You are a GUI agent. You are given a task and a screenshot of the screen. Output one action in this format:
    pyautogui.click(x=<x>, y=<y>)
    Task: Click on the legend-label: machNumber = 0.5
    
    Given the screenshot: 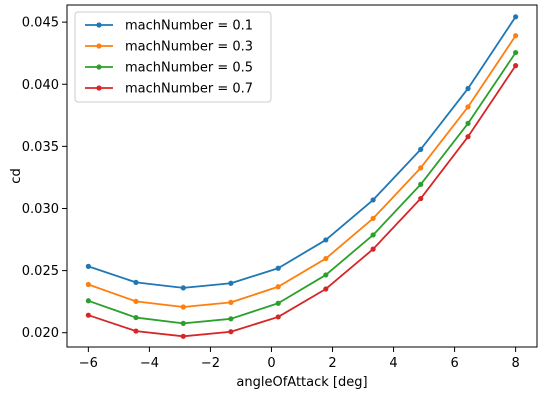 What is the action you would take?
    pyautogui.click(x=189, y=68)
    